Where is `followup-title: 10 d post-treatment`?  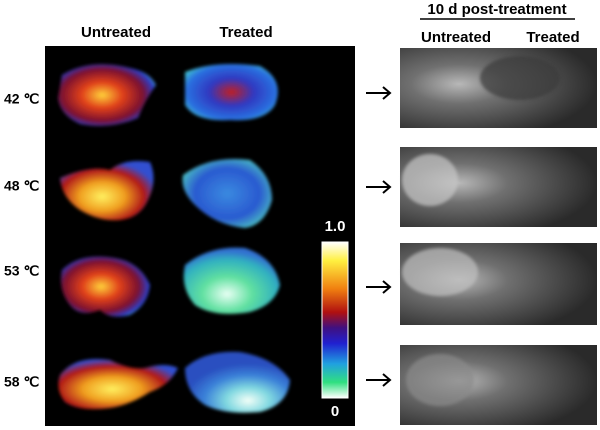 followup-title: 10 d post-treatment is located at coordinates (496, 9).